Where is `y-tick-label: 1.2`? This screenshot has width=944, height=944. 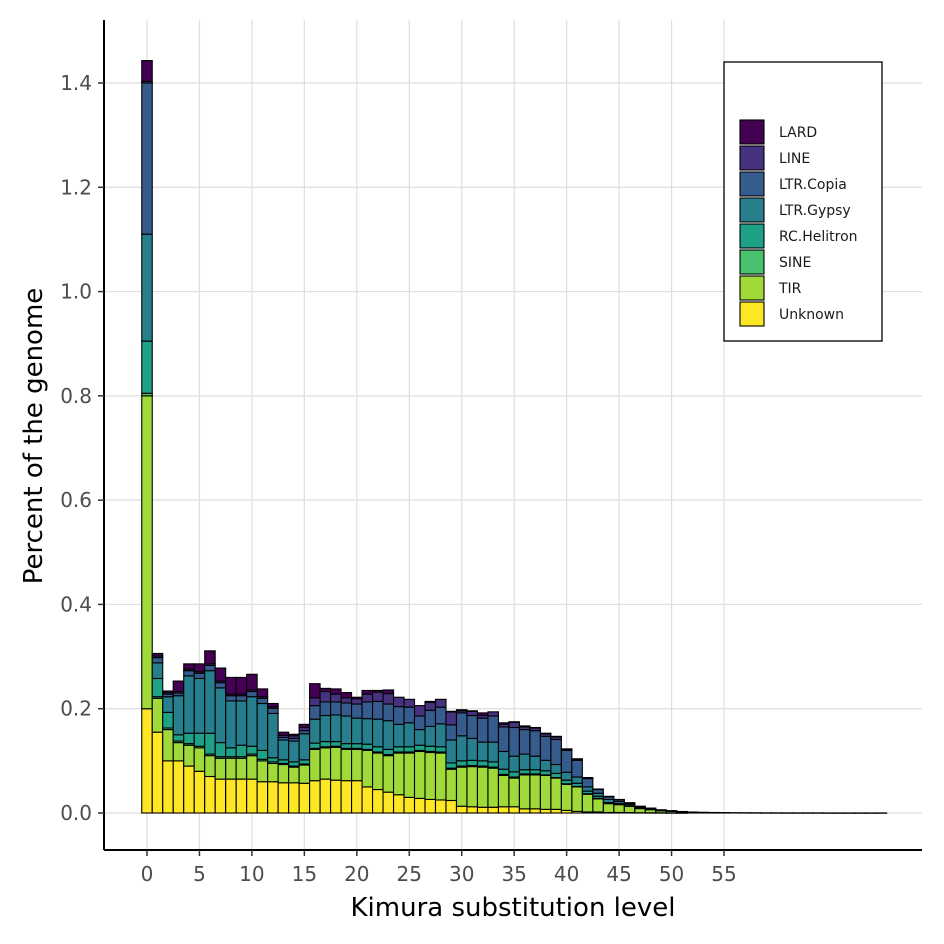 y-tick-label: 1.2 is located at coordinates (76, 187).